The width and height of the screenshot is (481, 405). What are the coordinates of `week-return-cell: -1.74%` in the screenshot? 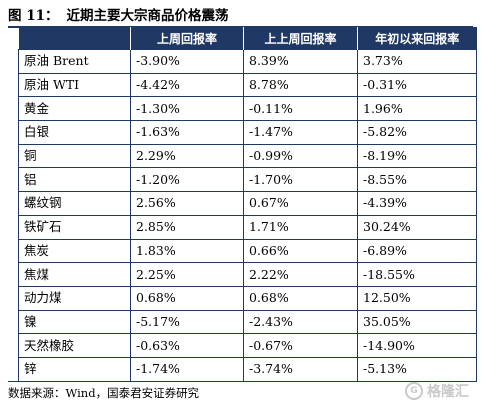 It's located at (187, 369).